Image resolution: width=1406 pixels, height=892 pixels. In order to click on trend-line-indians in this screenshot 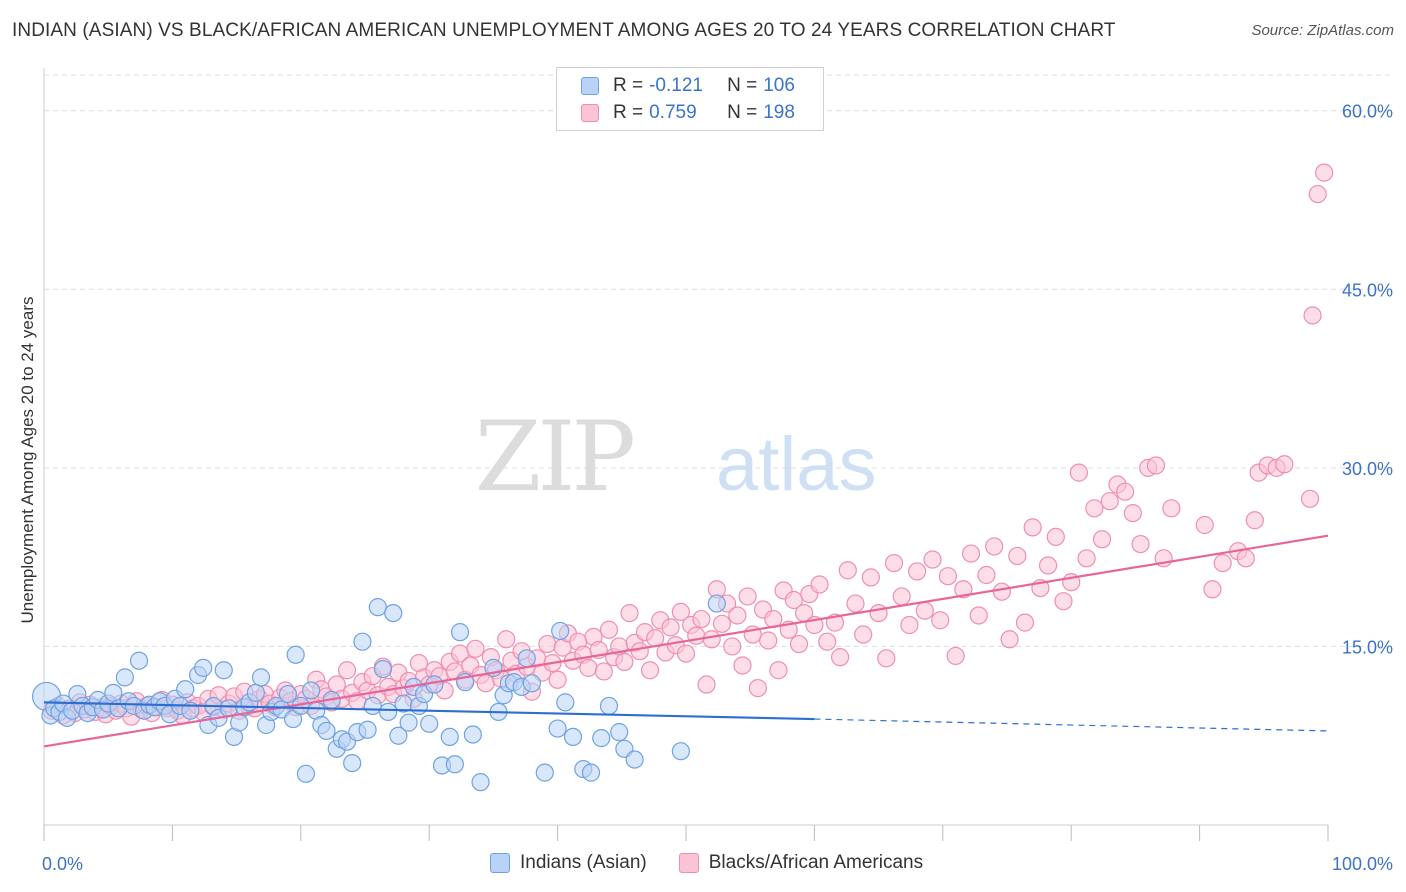, I will do `click(429, 711)`.